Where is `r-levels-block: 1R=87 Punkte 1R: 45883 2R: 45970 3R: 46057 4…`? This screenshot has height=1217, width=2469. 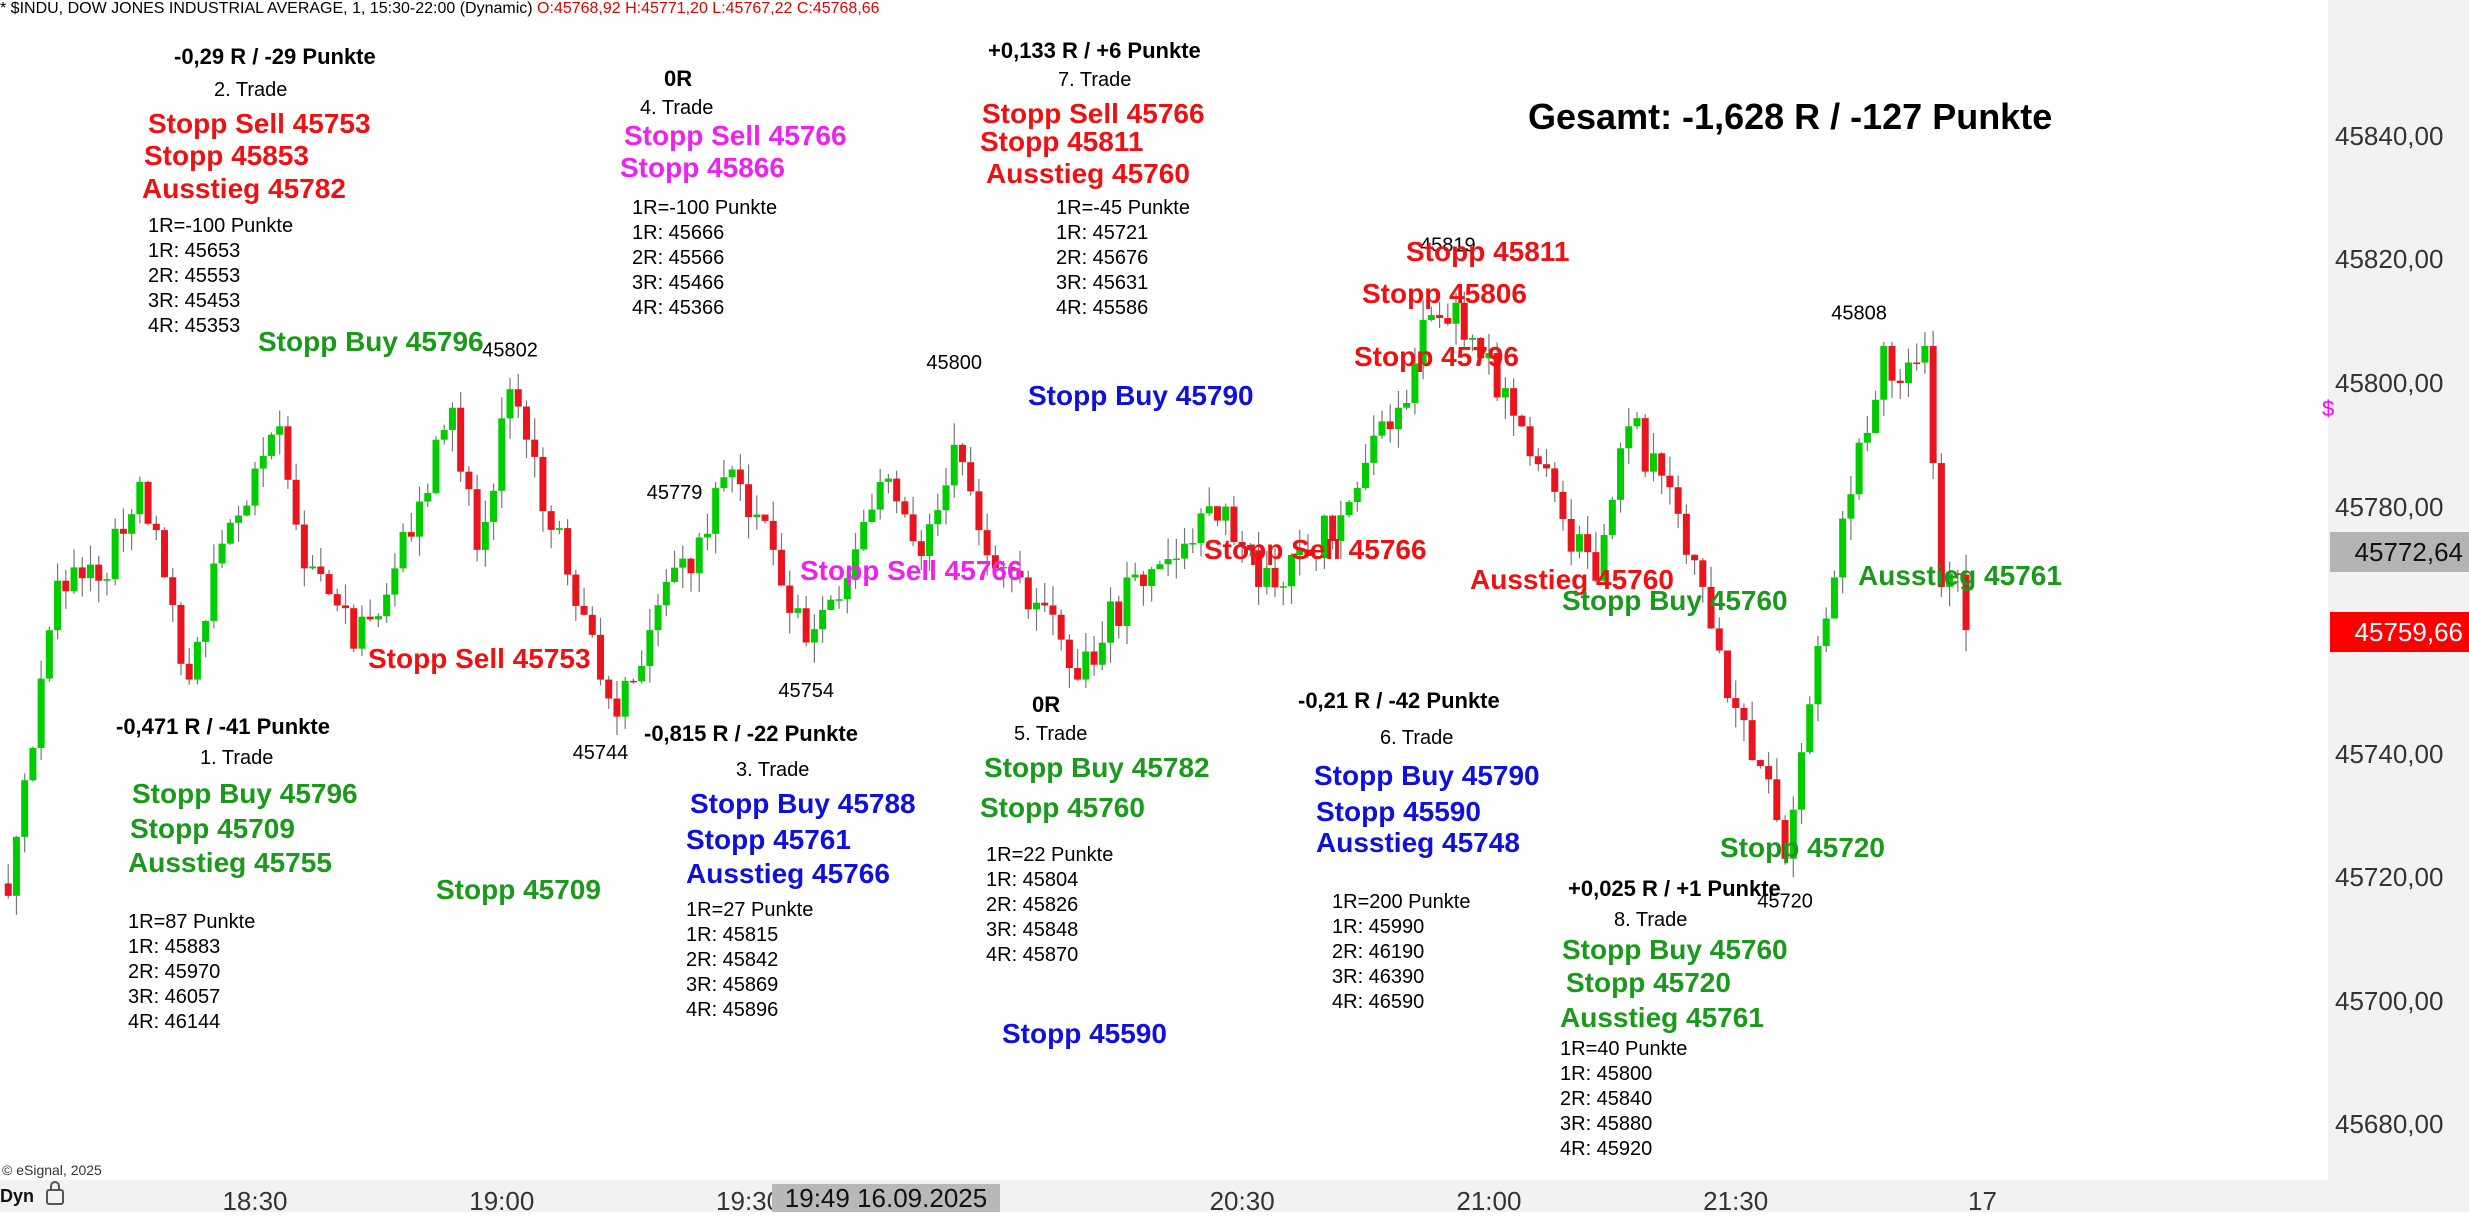 r-levels-block: 1R=87 Punkte 1R: 45883 2R: 45970 3R: 46057 4… is located at coordinates (191, 972).